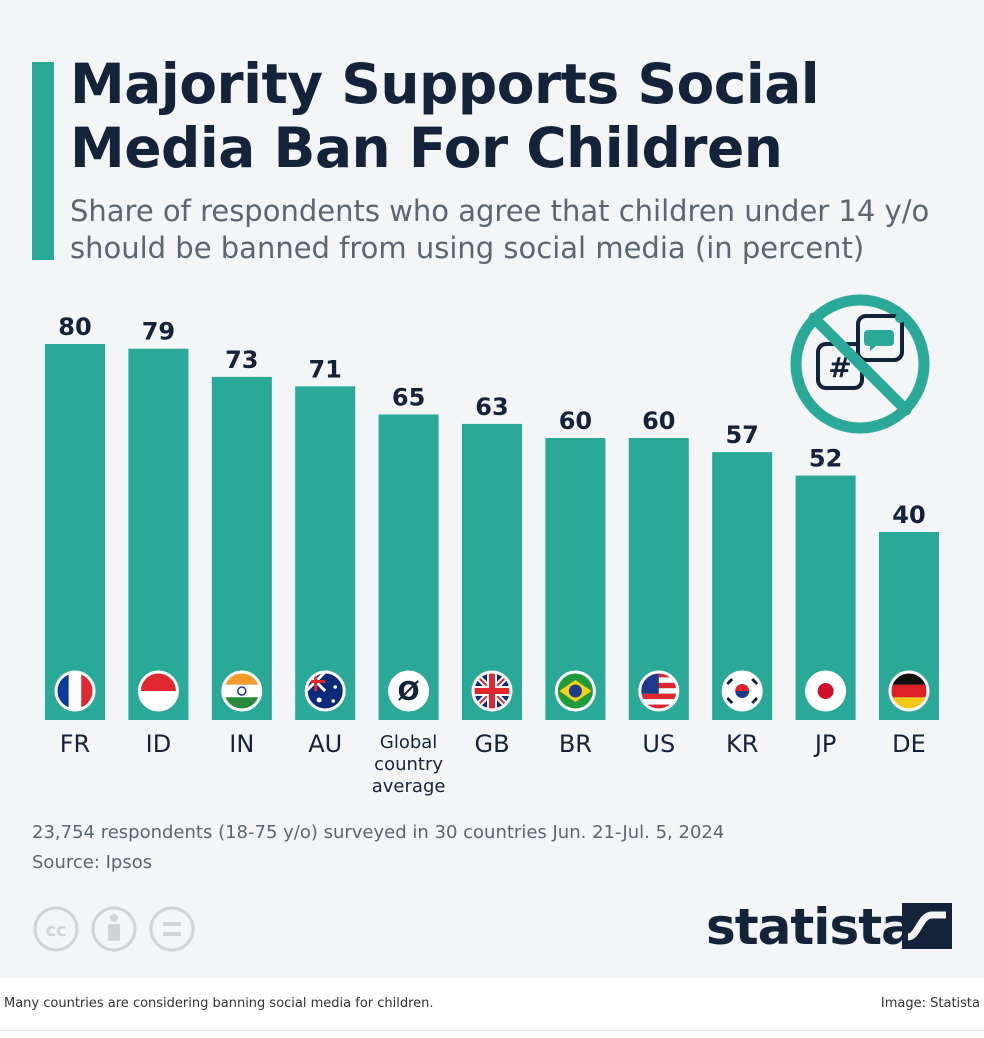  I want to click on category-label-8: KR, so click(742, 744).